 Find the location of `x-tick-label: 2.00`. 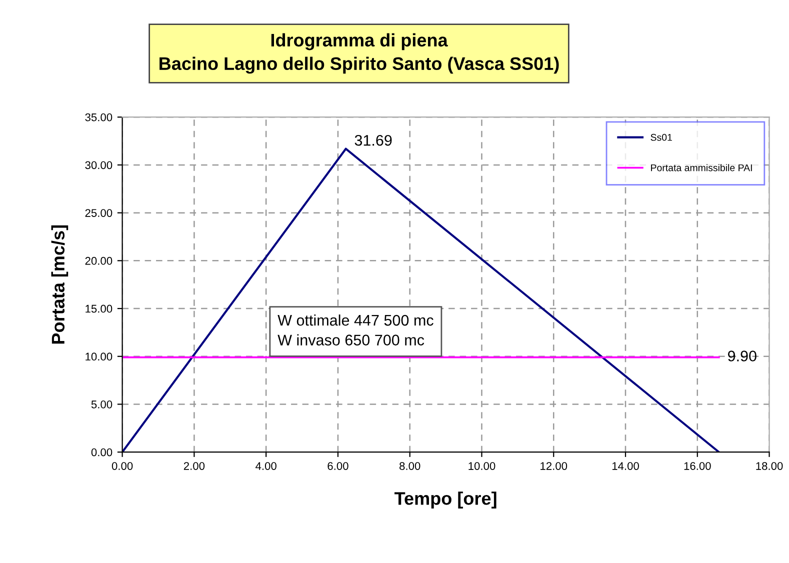

x-tick-label: 2.00 is located at coordinates (194, 466).